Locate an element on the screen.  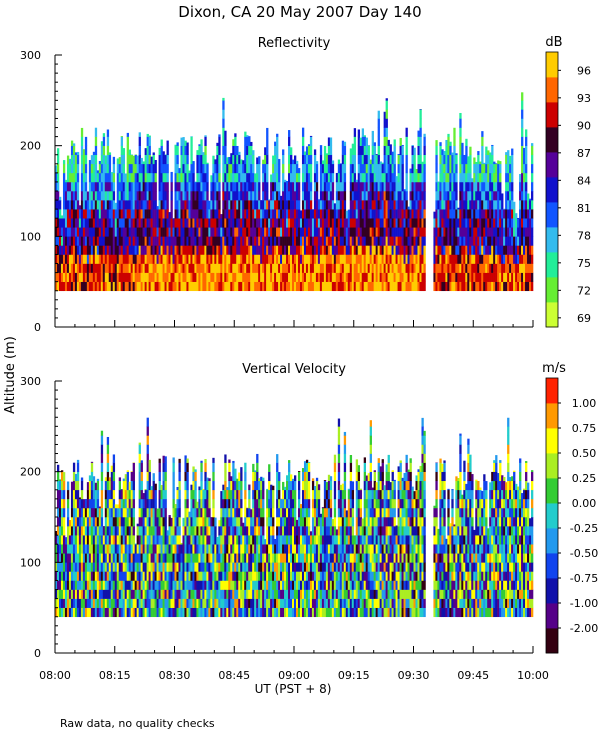
colorbar-swatch is located at coordinates (552, 115).